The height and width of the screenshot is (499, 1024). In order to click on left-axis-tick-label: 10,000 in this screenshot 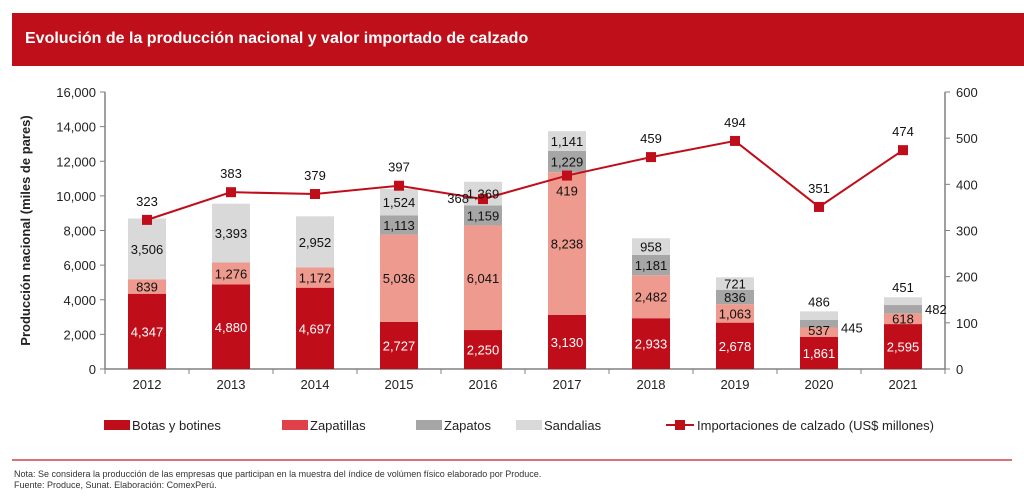, I will do `click(76, 196)`.